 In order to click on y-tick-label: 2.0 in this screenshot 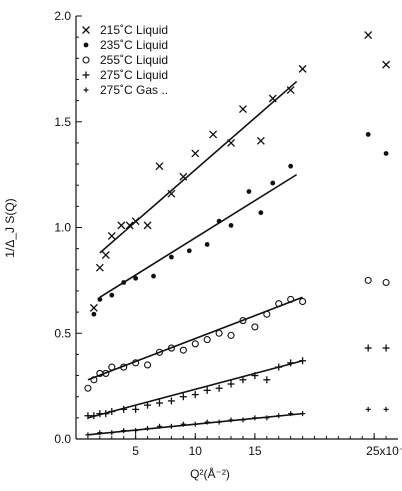, I will do `click(62, 16)`.